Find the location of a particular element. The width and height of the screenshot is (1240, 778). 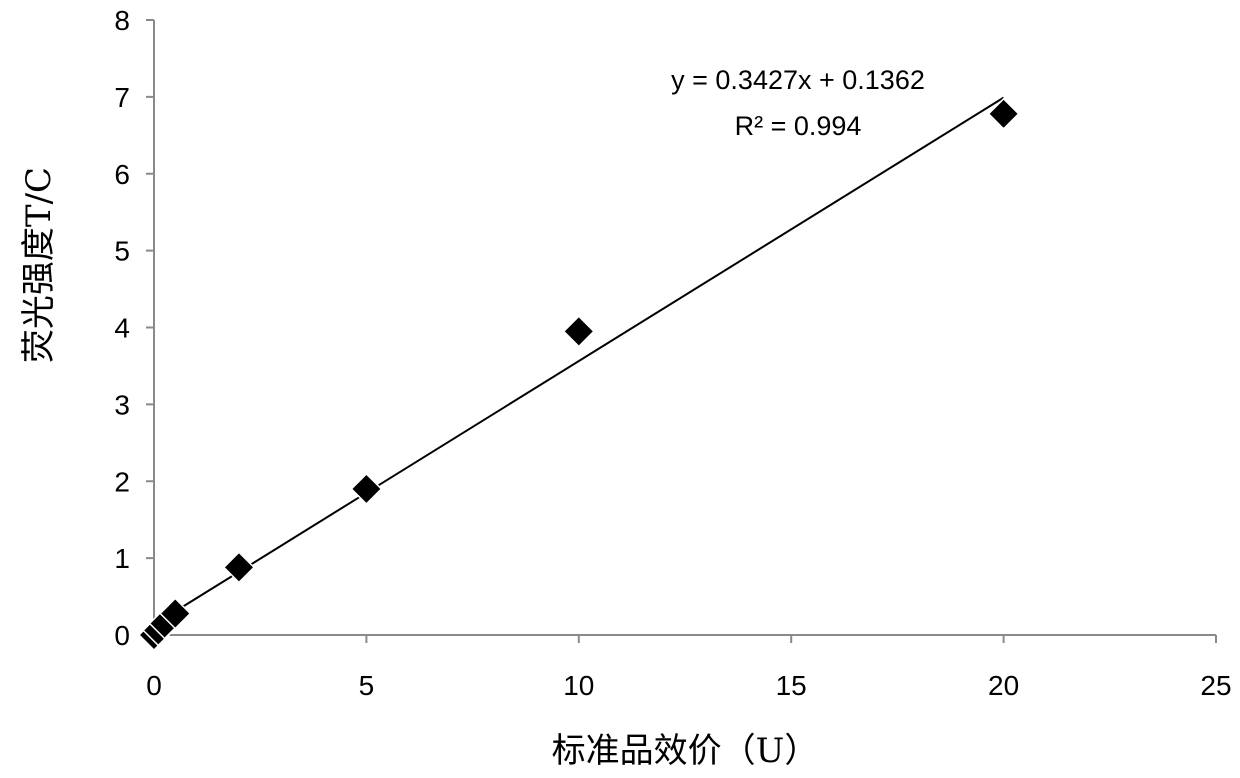

y-tick-label: 1 is located at coordinates (122, 558).